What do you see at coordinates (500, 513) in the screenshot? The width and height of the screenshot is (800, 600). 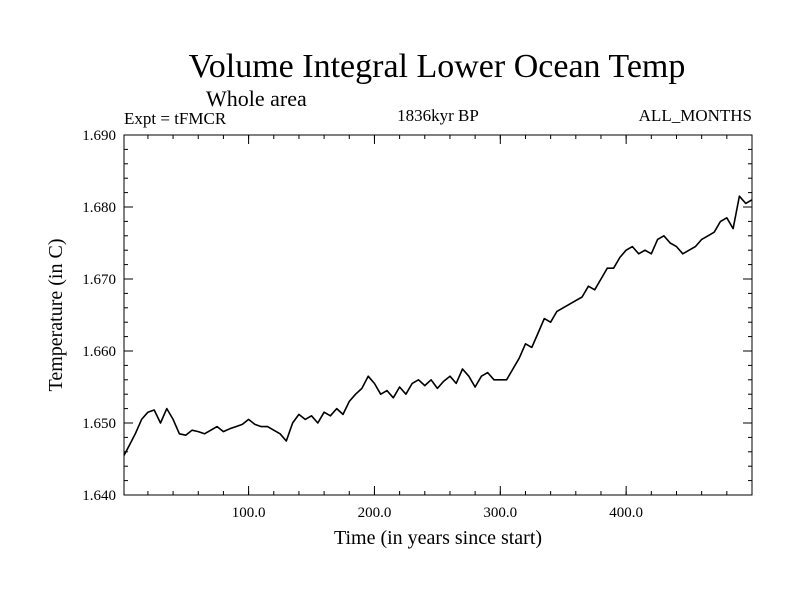 I see `x-tick-label: 300.0` at bounding box center [500, 513].